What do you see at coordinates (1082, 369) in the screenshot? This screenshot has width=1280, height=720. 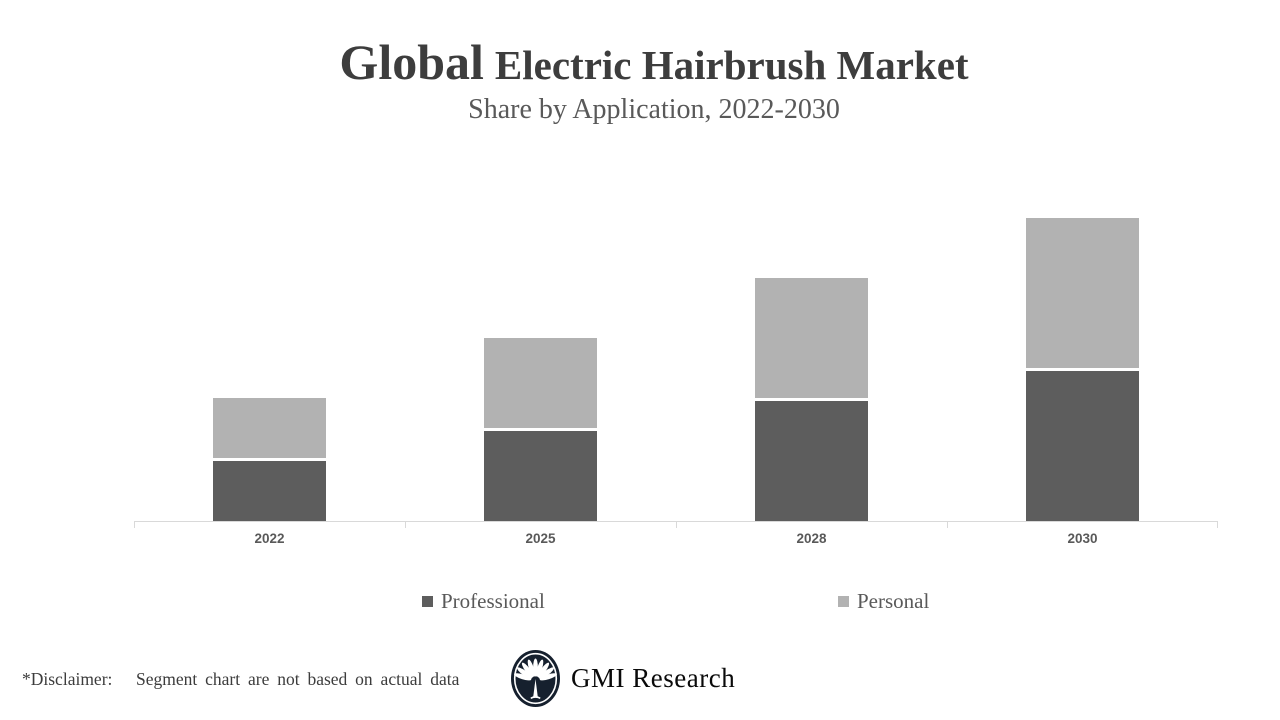 I see `bar-2030` at bounding box center [1082, 369].